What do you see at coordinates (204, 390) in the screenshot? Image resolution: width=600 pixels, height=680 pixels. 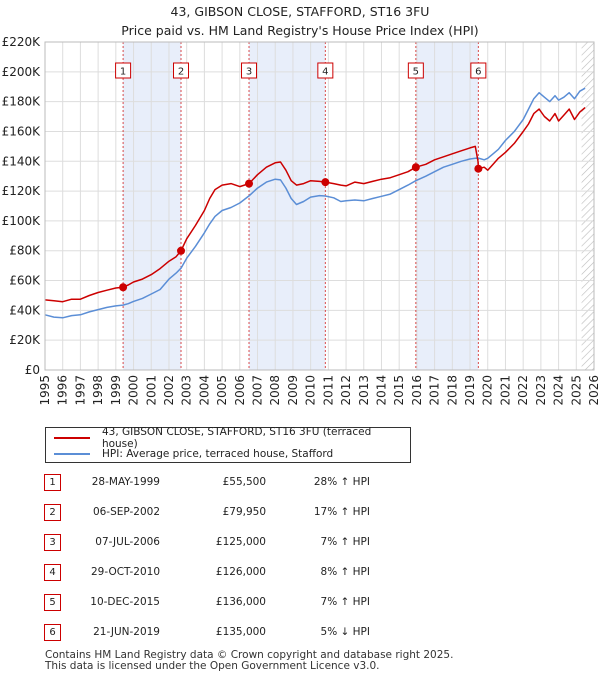 I see `x-tick-label: 2004` at bounding box center [204, 390].